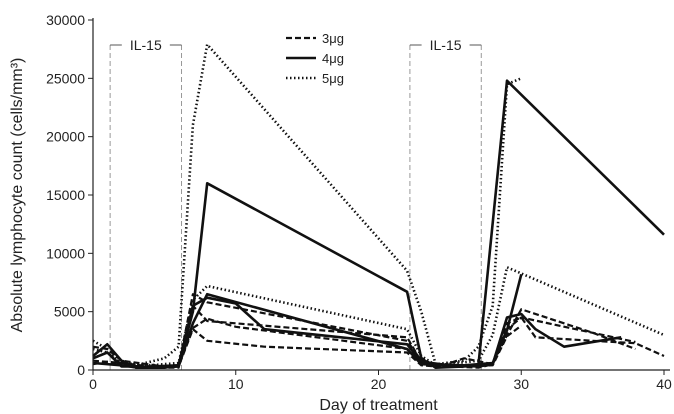 Image resolution: width=674 pixels, height=414 pixels. I want to click on y-tick-label: 20000, so click(65, 137).